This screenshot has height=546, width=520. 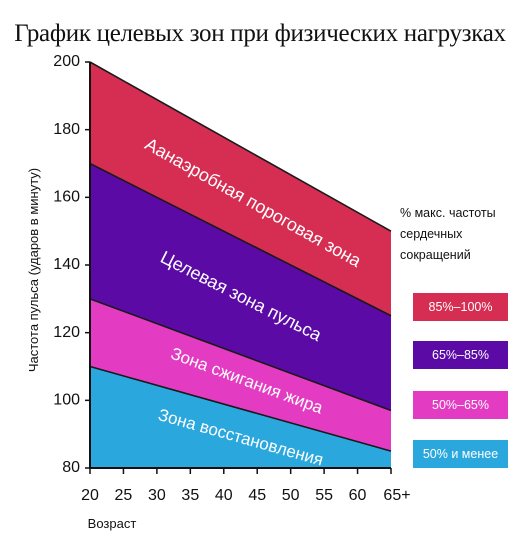 I want to click on legend-title: % макс. частоты сердечных сокращений, so click(x=448, y=234).